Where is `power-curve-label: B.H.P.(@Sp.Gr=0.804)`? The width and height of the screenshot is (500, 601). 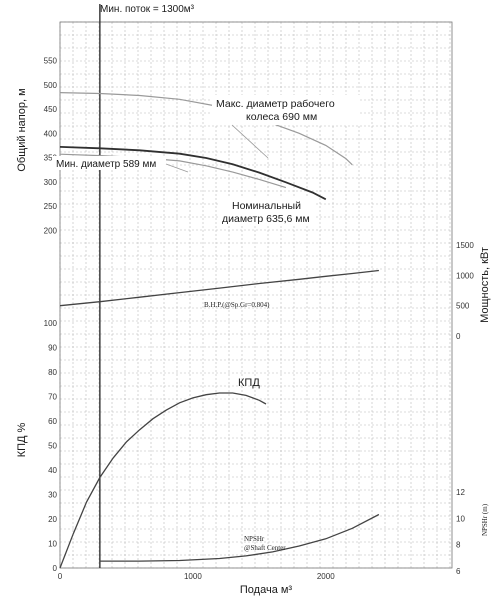 power-curve-label: B.H.P.(@Sp.Gr=0.804) is located at coordinates (237, 305).